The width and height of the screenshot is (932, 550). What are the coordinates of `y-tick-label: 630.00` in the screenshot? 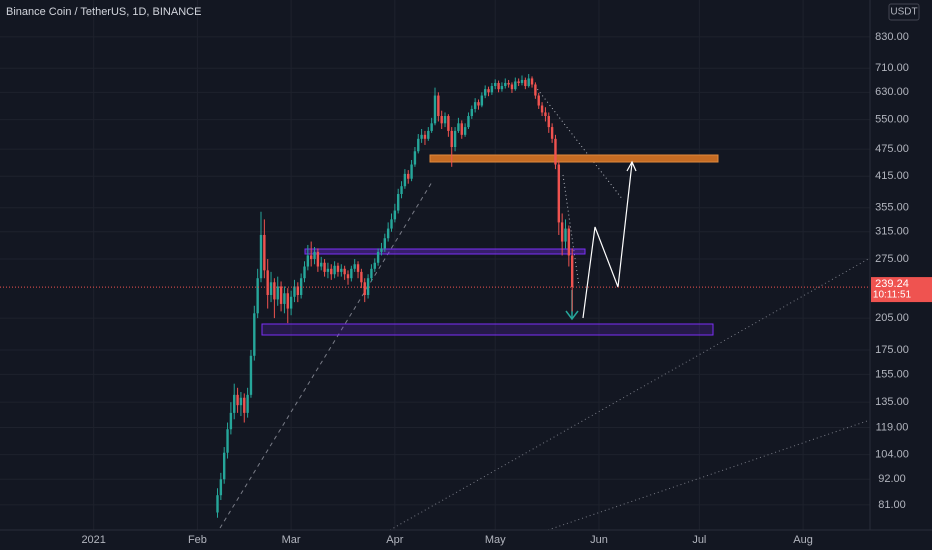 It's located at (892, 92).